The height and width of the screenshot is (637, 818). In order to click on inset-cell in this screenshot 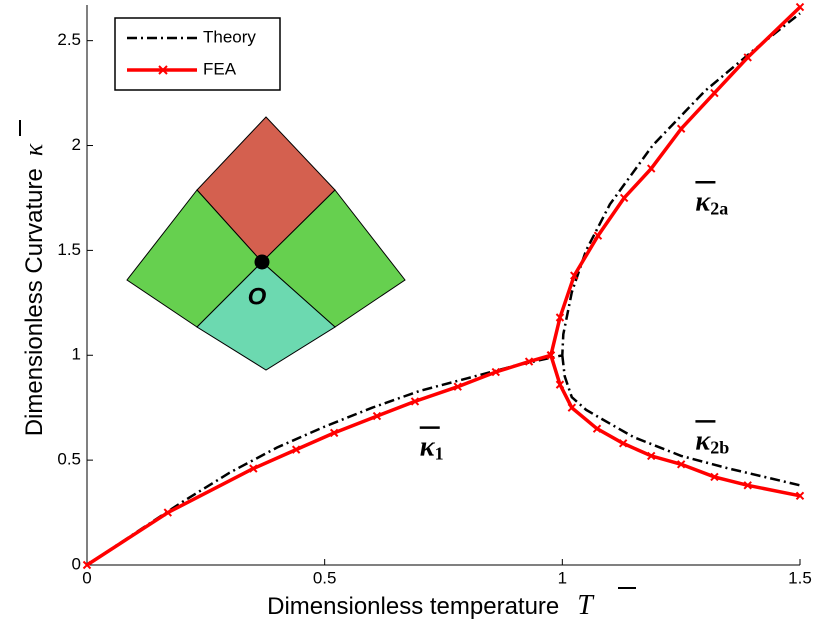, I will do `click(266, 316)`.